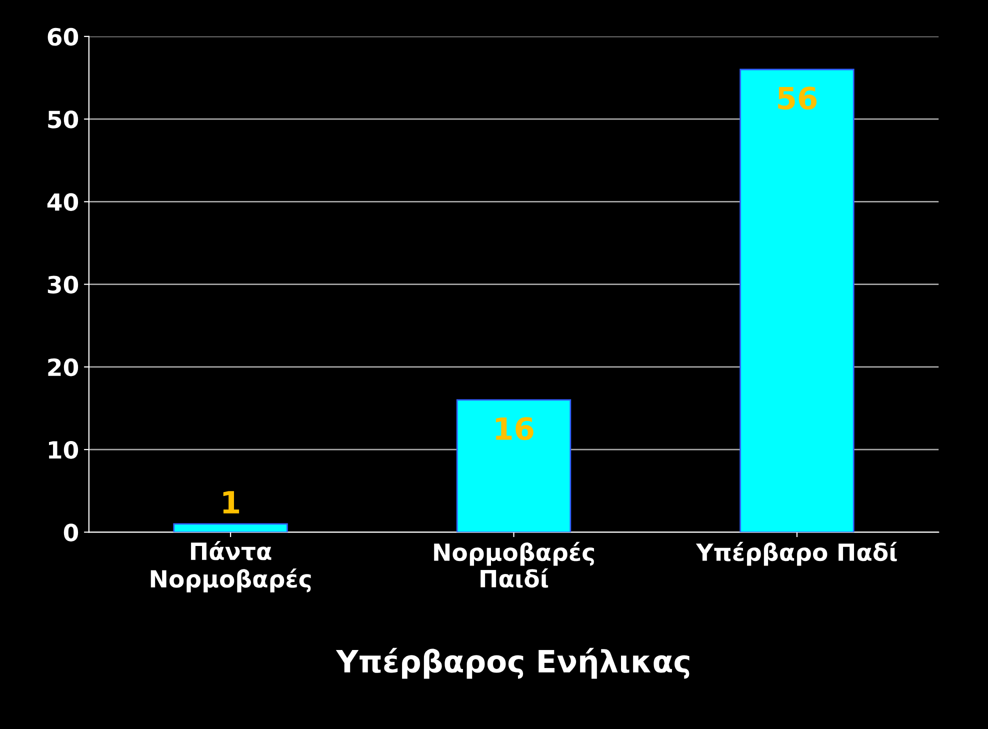 The height and width of the screenshot is (729, 988). Describe the element at coordinates (63, 367) in the screenshot. I see `y-tick-label: 20` at that location.